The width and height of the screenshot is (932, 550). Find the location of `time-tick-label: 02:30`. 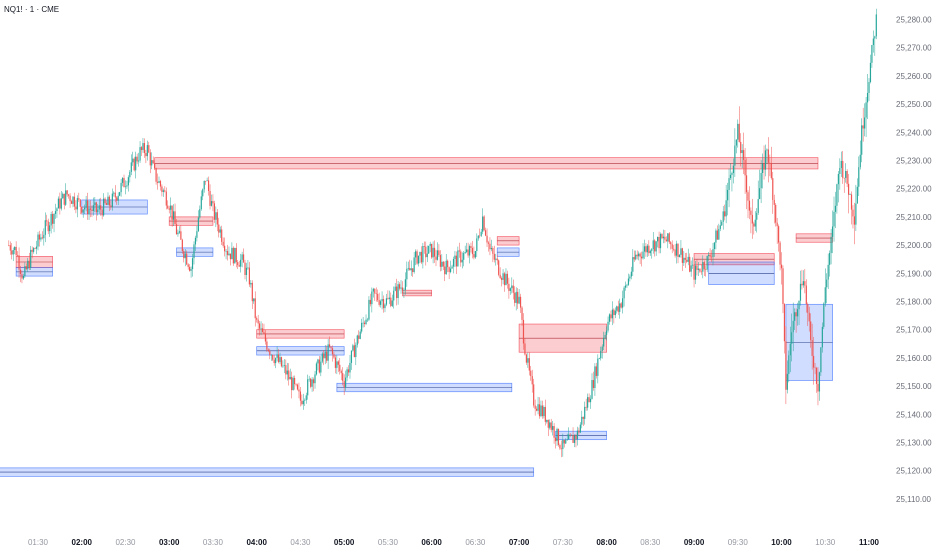

time-tick-label: 02:30 is located at coordinates (125, 542).